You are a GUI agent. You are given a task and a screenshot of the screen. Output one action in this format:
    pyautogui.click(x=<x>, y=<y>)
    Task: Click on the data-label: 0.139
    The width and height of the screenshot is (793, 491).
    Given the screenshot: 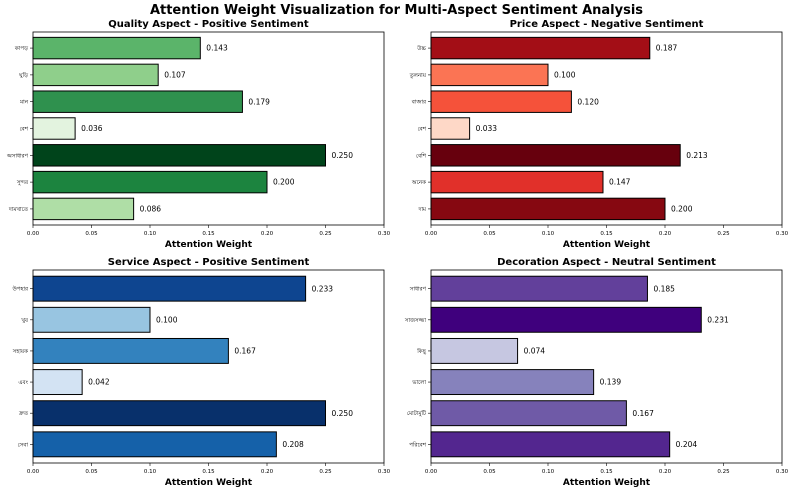 What is the action you would take?
    pyautogui.click(x=611, y=382)
    